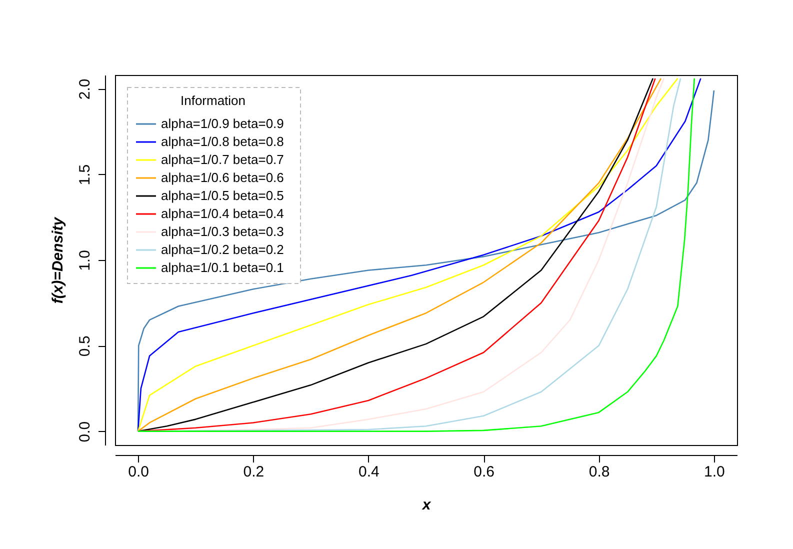 Image resolution: width=793 pixels, height=549 pixels. Describe the element at coordinates (253, 472) in the screenshot. I see `x-tick-label: 0.2` at that location.